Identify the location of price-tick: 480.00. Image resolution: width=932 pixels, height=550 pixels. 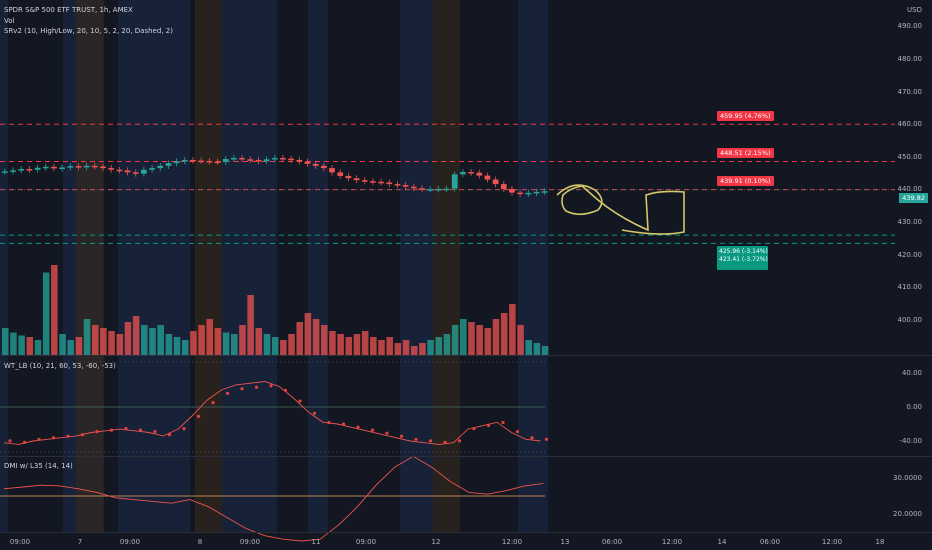
(910, 58).